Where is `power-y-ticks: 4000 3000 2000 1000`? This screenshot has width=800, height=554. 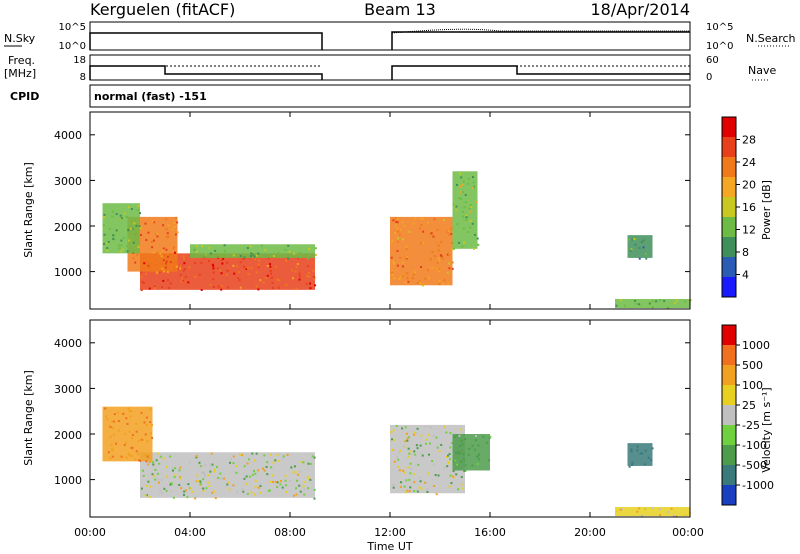 power-y-ticks: 4000 3000 2000 1000 is located at coordinates (68, 204).